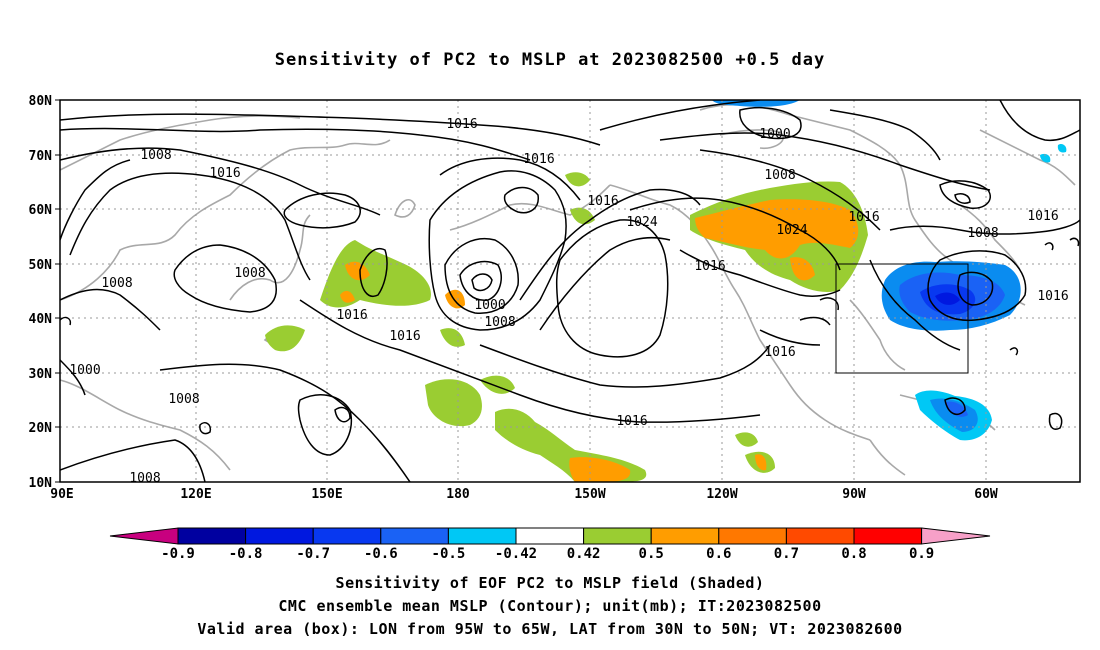 This screenshot has height=650, width=1100. I want to click on longitude-labels: 90E 120E 150E 180 150W 120W 90W 60W, so click(524, 494).